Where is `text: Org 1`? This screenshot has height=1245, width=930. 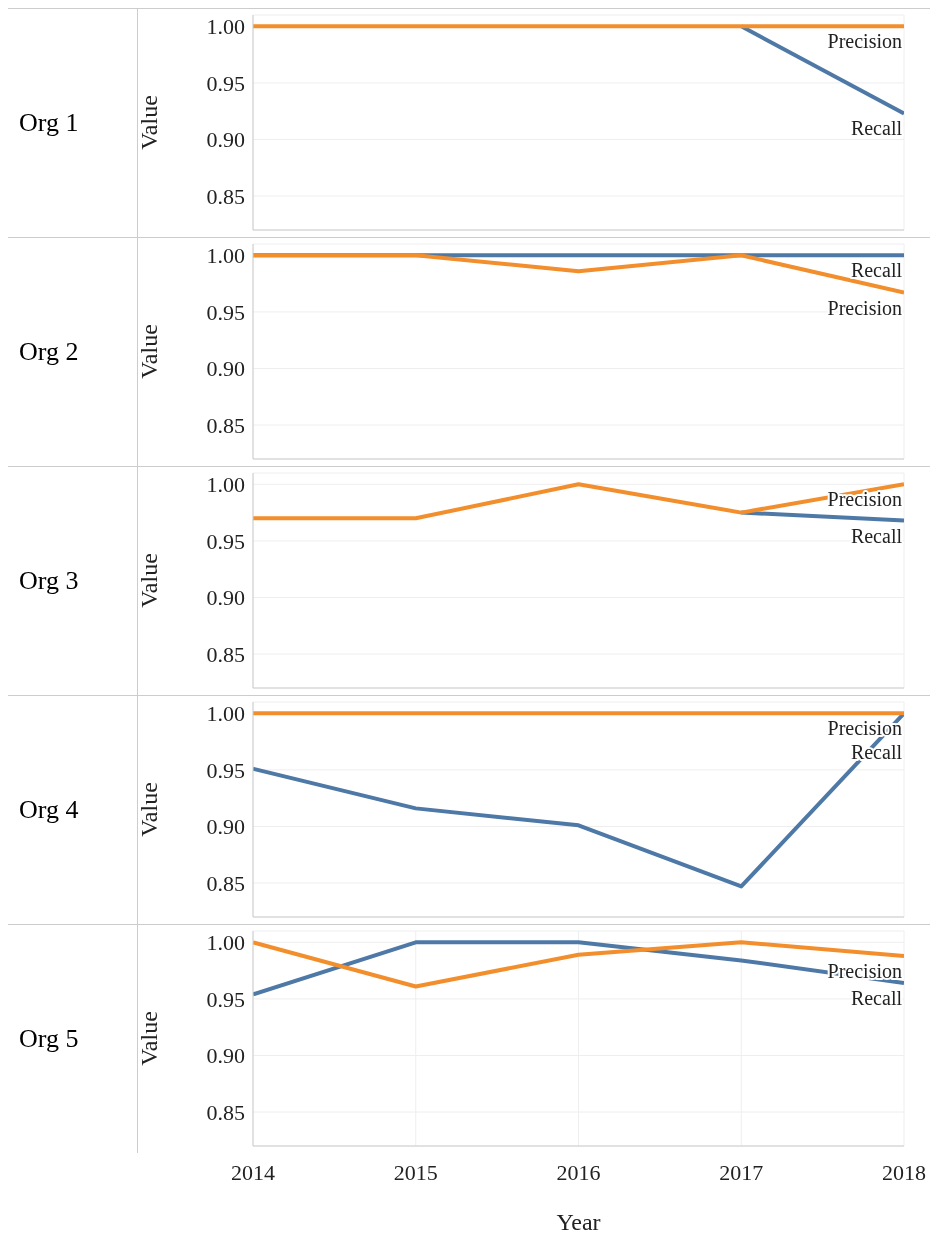 text: Org 1 is located at coordinates (49, 122).